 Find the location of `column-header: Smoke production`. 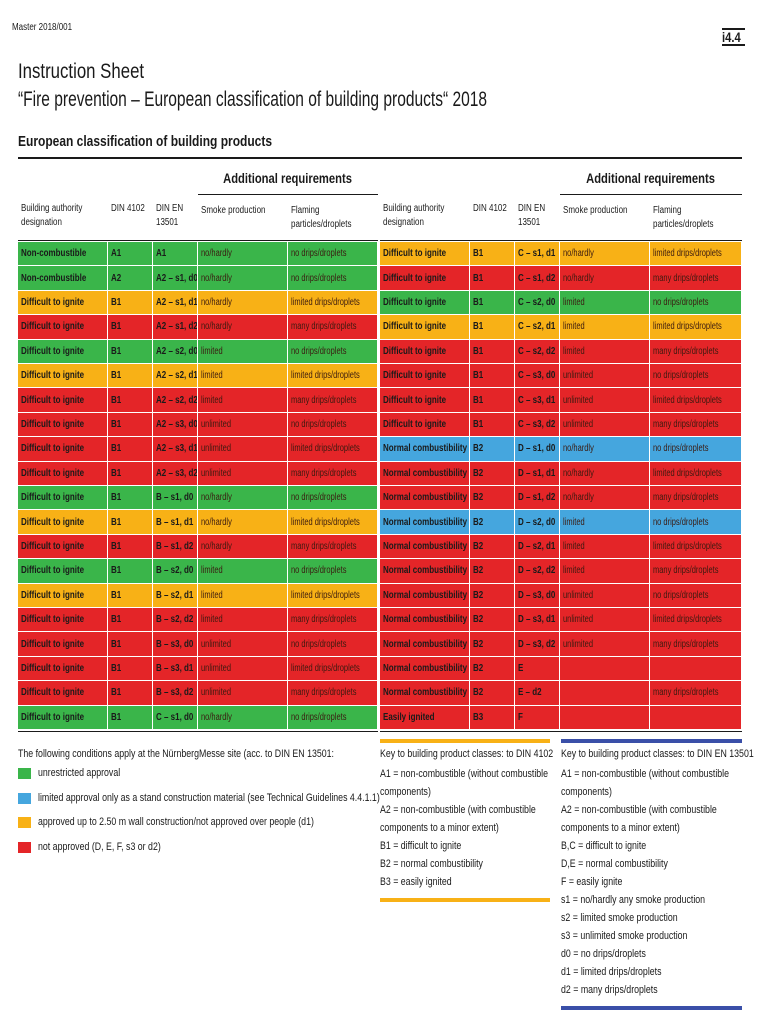

column-header: Smoke production is located at coordinates (233, 210).